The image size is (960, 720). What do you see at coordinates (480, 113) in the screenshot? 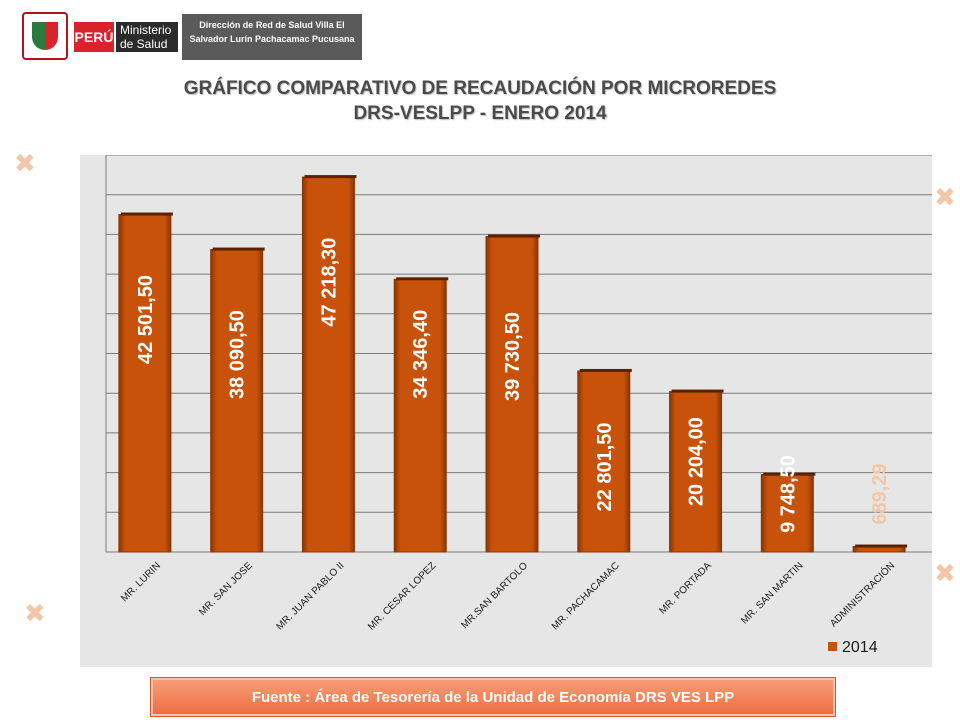
I see `chart-title-line-2: DRS-VESLPP - ENERO 2014` at bounding box center [480, 113].